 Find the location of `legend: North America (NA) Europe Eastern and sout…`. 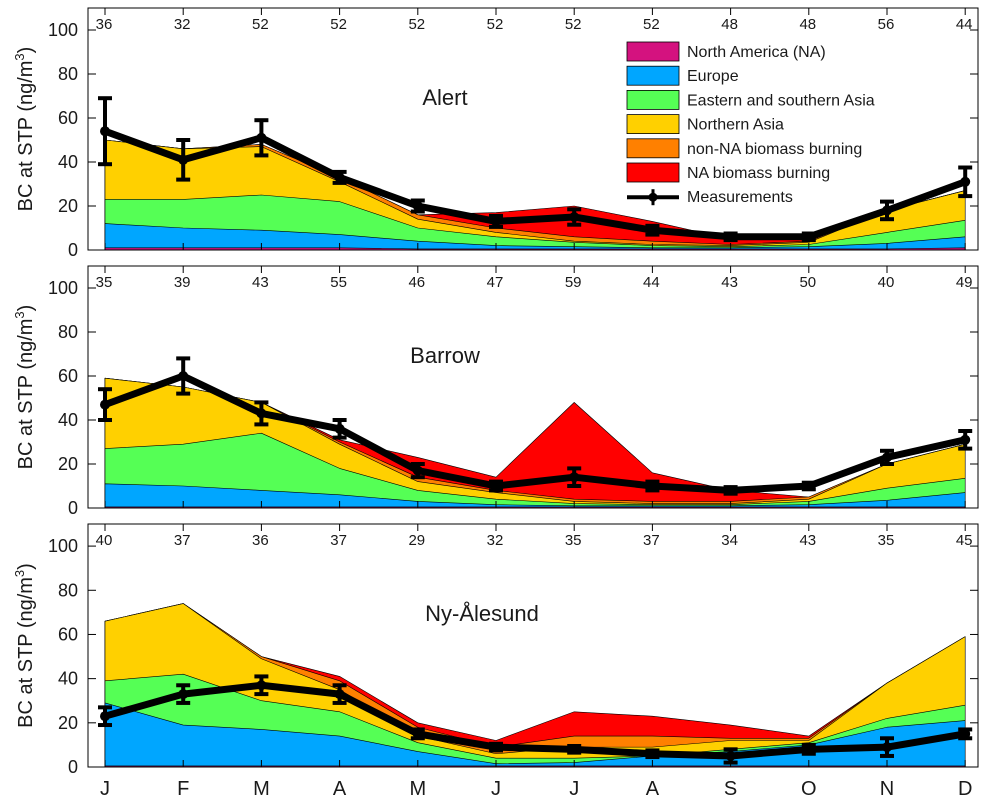

legend: North America (NA) Europe Eastern and sout… is located at coordinates (750, 123).